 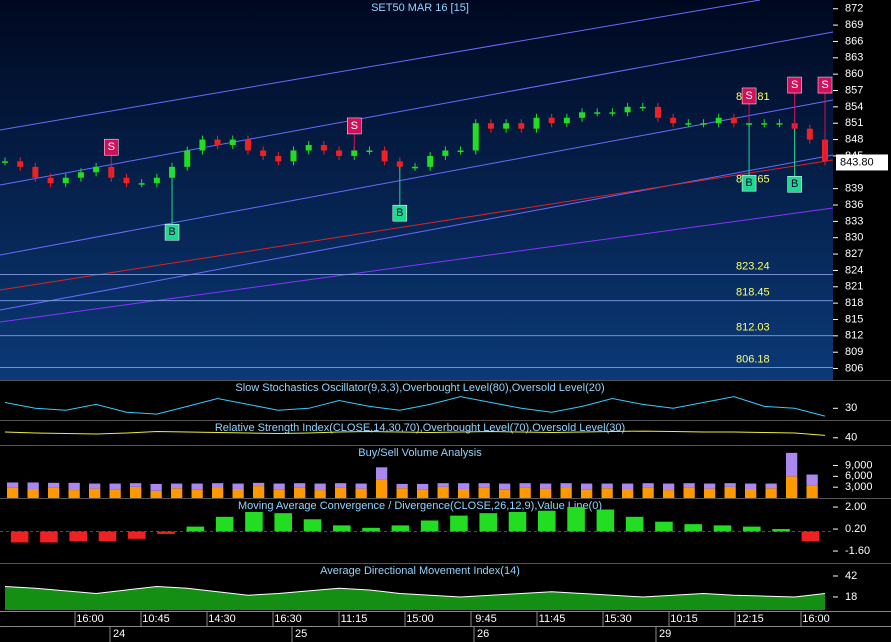 What do you see at coordinates (862, 321) in the screenshot?
I see `price-axis` at bounding box center [862, 321].